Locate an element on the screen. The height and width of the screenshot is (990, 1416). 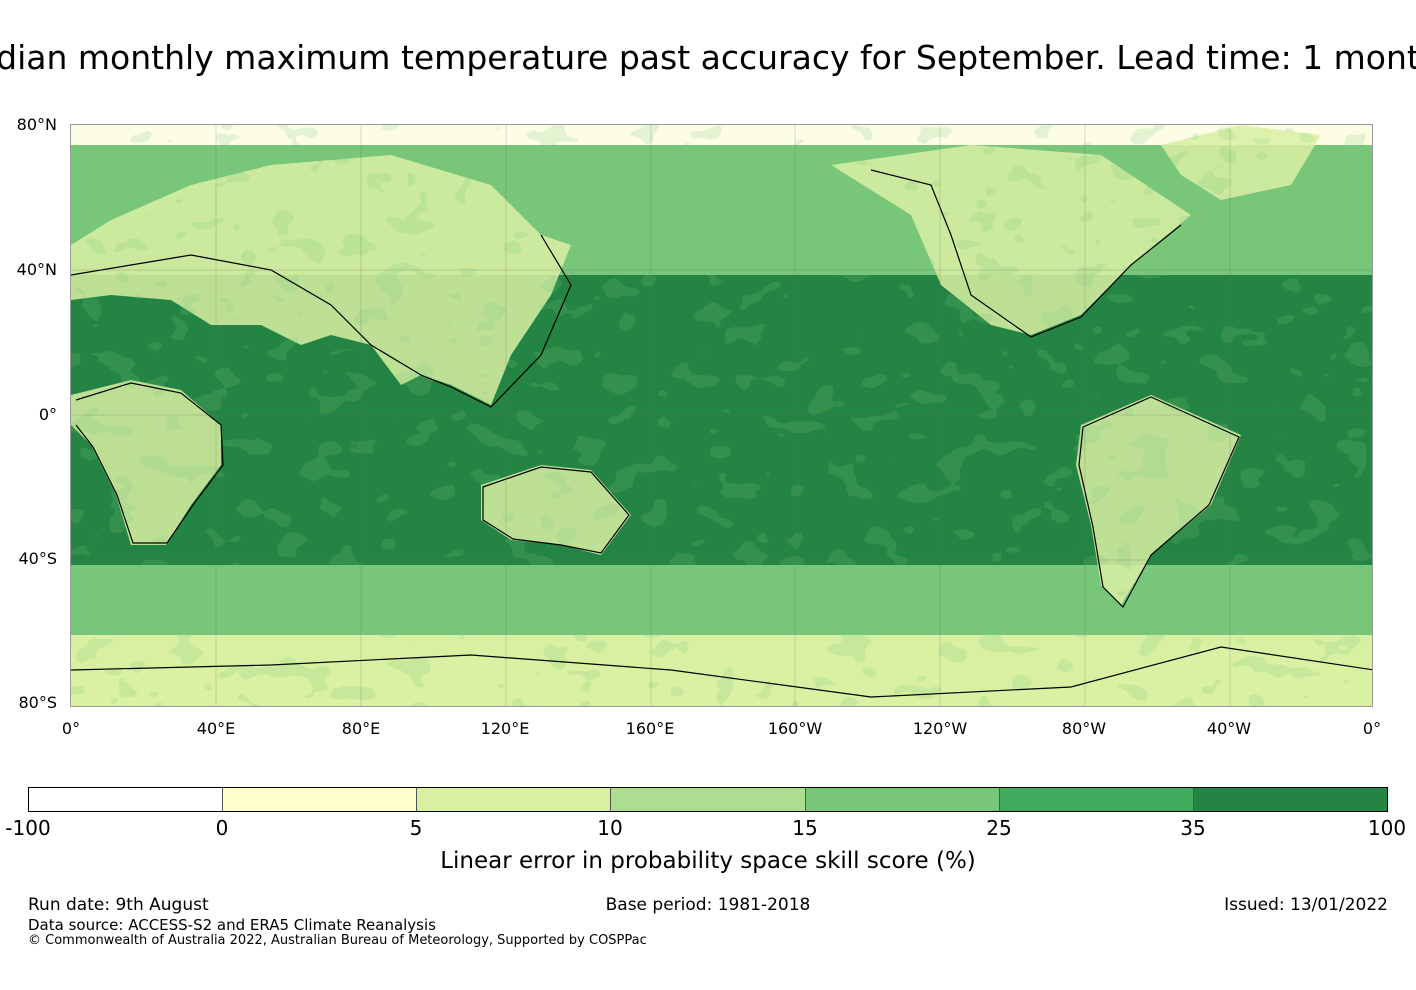
lon-label-40e: 40°E is located at coordinates (216, 728).